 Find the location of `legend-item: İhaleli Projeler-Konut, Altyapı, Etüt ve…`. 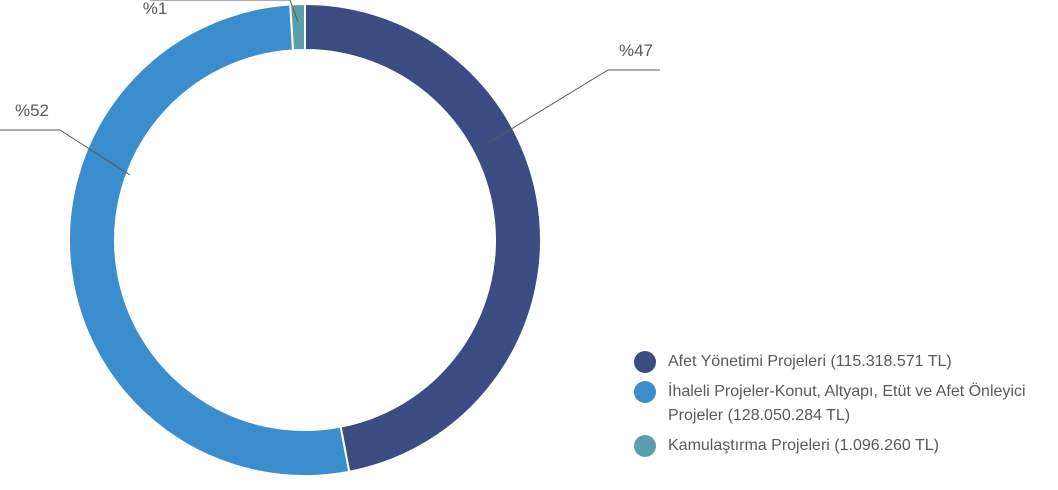

legend-item: İhaleli Projeler-Konut, Altyapı, Etüt ve… is located at coordinates (844, 404).